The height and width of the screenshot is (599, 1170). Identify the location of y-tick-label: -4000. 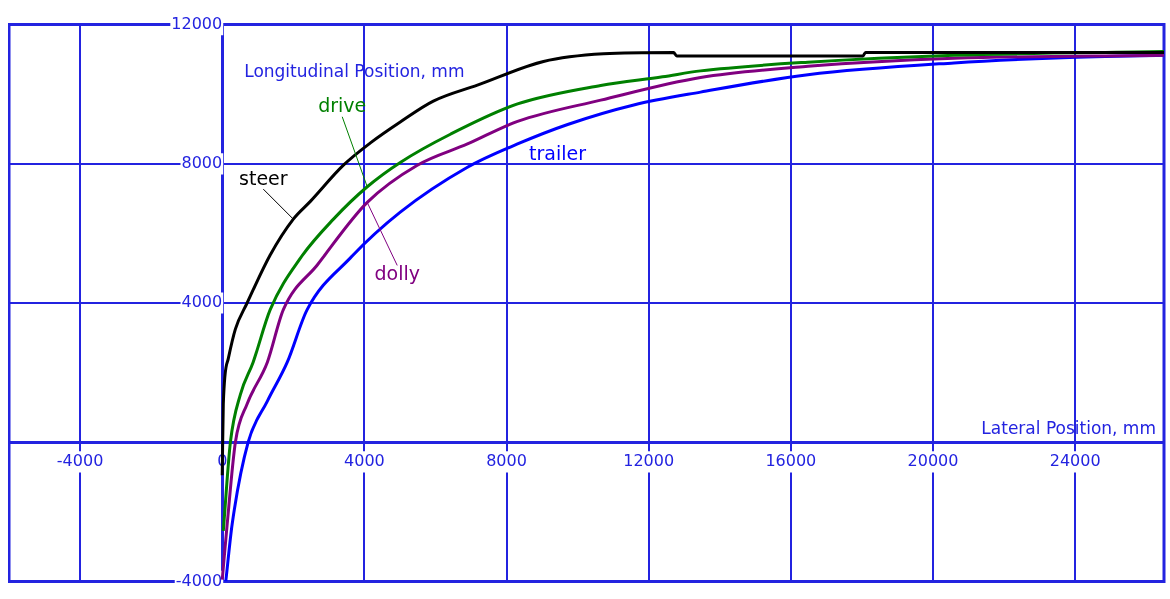
(199, 580).